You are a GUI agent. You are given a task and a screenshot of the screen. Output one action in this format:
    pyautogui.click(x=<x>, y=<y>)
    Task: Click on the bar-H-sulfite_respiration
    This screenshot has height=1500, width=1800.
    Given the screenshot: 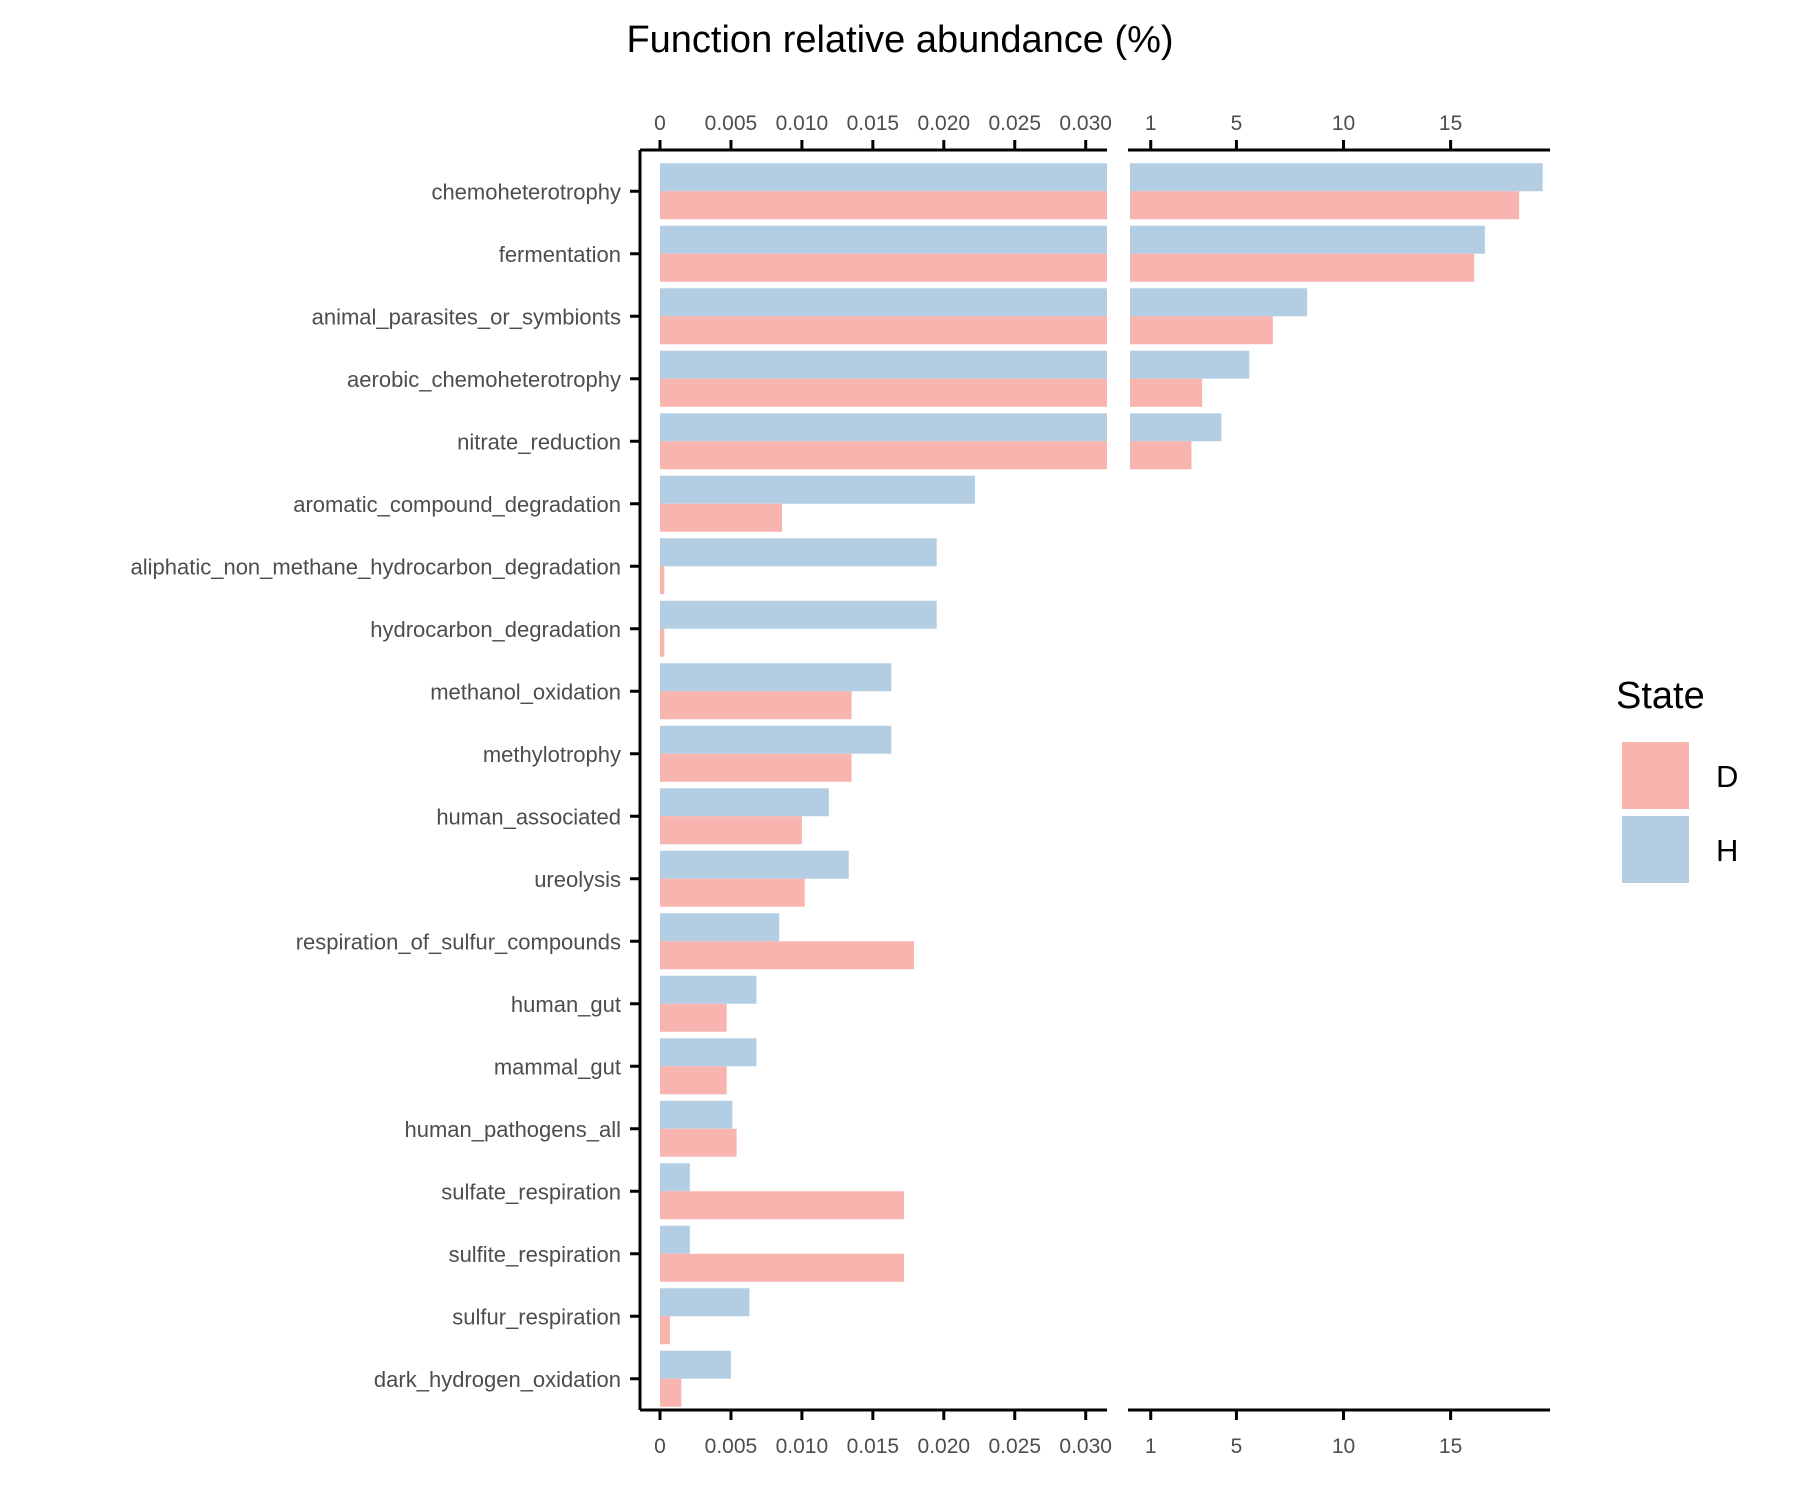 What is the action you would take?
    pyautogui.click(x=675, y=1239)
    